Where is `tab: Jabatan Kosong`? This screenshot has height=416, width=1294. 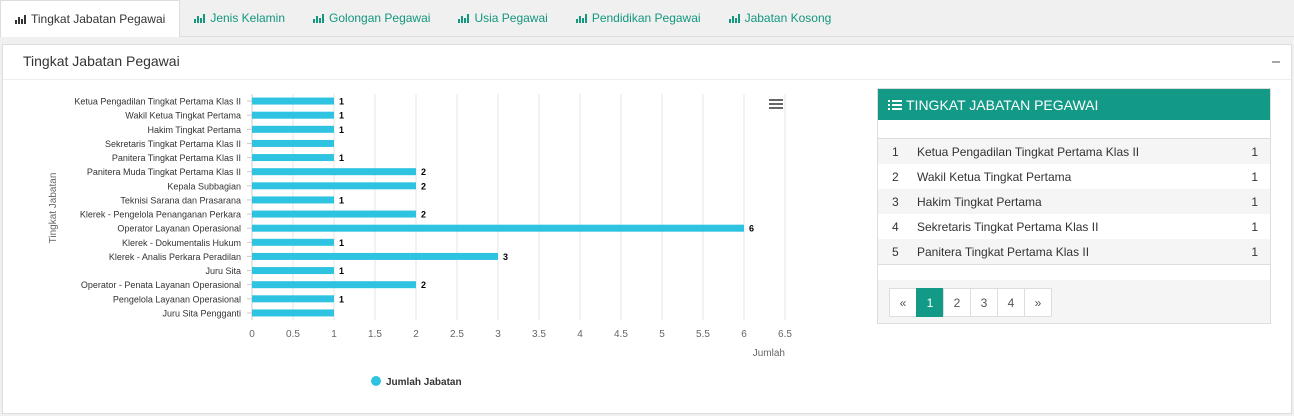 tab: Jabatan Kosong is located at coordinates (780, 18).